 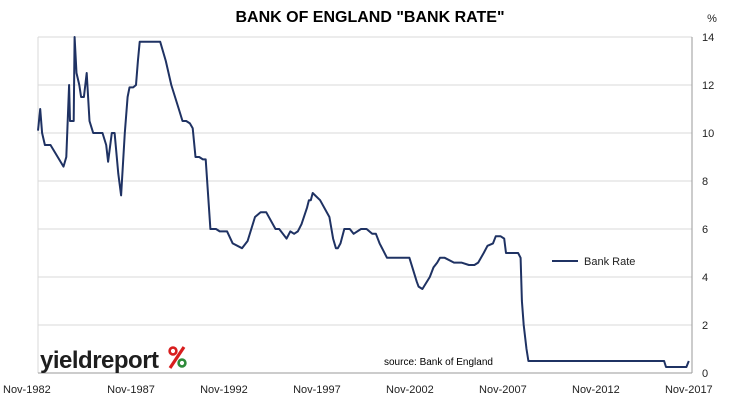 What do you see at coordinates (410, 390) in the screenshot?
I see `x-tick-label-Nov-2002: Nov-2002` at bounding box center [410, 390].